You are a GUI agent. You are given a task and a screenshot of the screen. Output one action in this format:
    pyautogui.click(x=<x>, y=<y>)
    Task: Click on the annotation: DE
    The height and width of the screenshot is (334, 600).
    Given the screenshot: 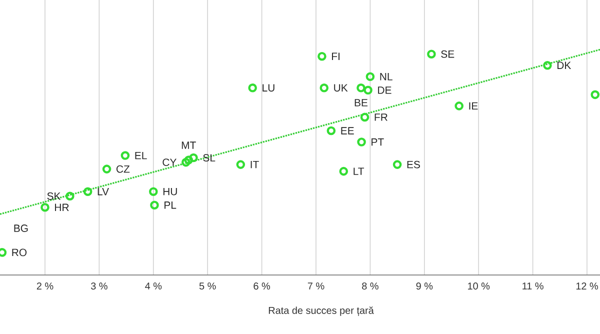 What is the action you would take?
    pyautogui.click(x=385, y=90)
    